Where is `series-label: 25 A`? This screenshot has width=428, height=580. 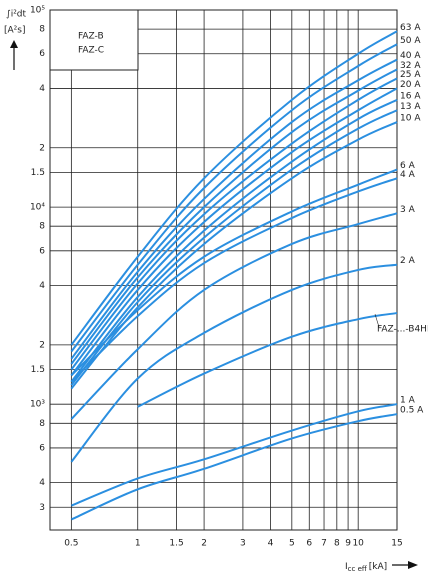
series-label: 25 A is located at coordinates (410, 75).